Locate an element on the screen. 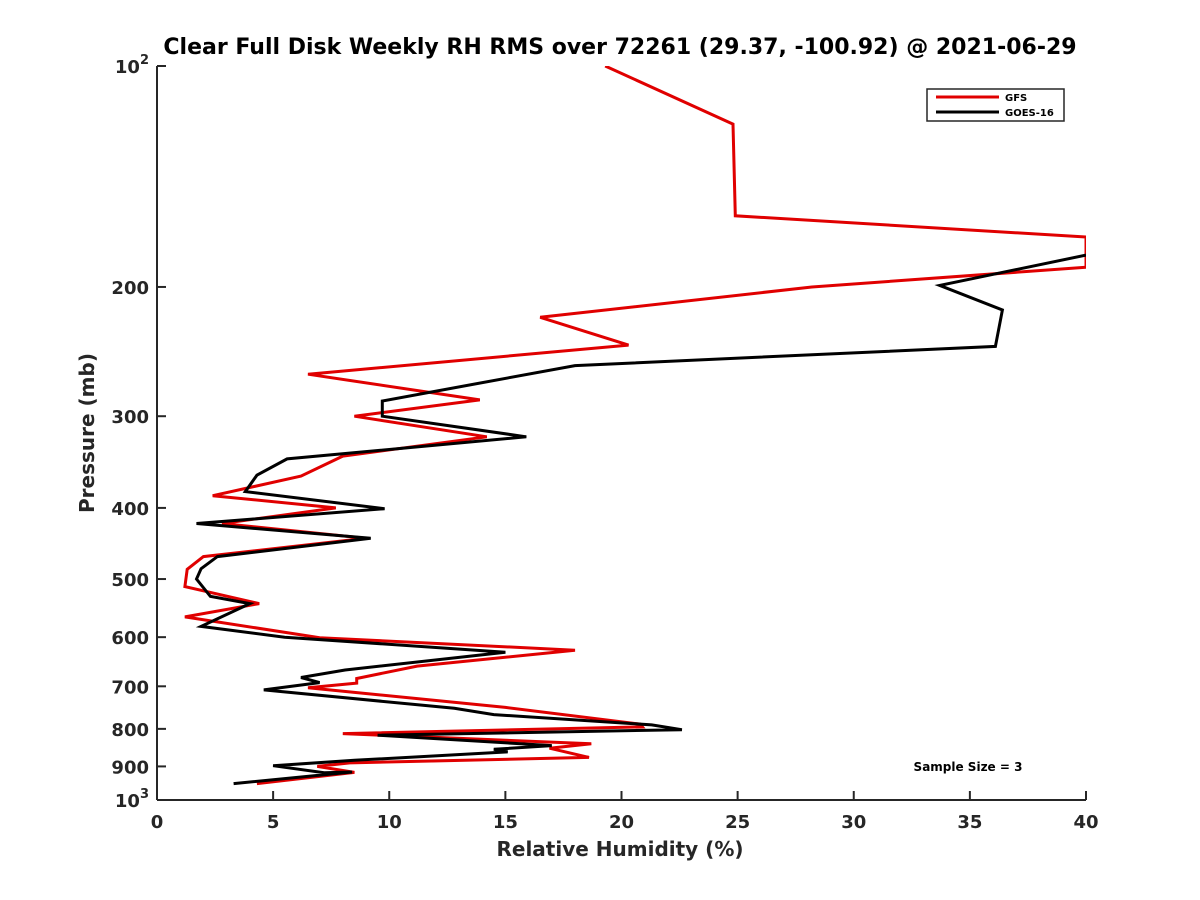 This screenshot has width=1200, height=900. x-axis-label: Relative Humidity (%) is located at coordinates (619, 849).